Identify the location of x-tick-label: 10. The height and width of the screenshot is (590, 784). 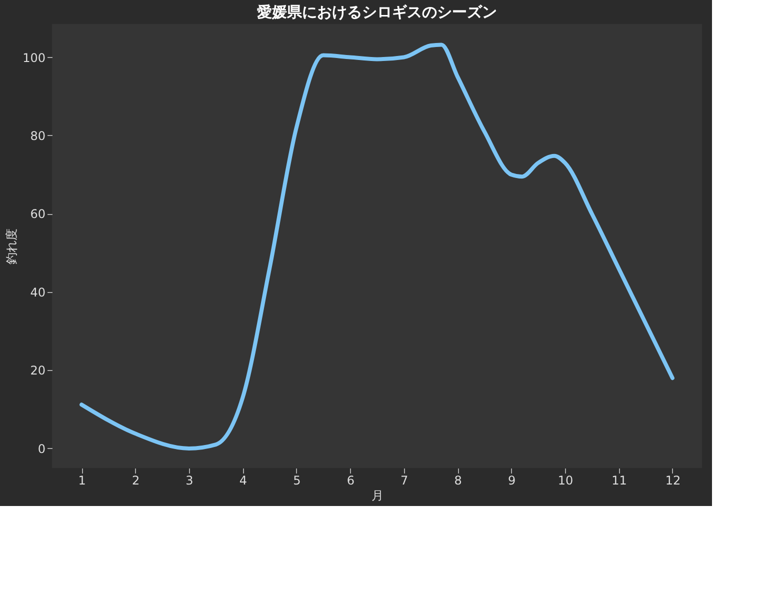
(566, 481).